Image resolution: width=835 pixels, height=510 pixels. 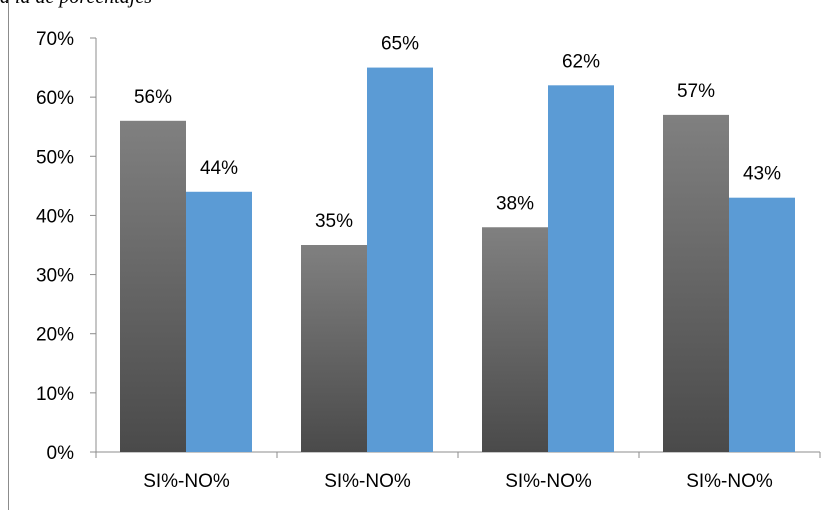 What do you see at coordinates (515, 203) in the screenshot?
I see `data-label: 38%` at bounding box center [515, 203].